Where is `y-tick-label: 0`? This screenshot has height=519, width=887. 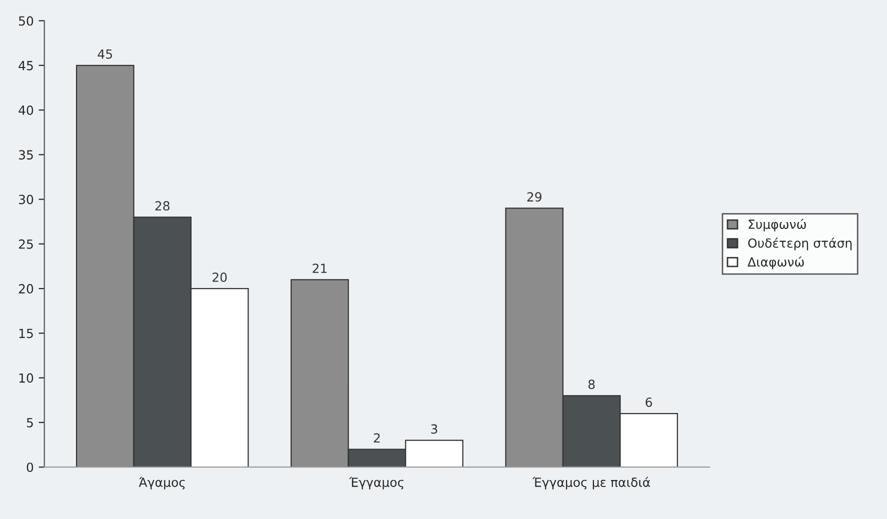 y-tick-label: 0 is located at coordinates (30, 467).